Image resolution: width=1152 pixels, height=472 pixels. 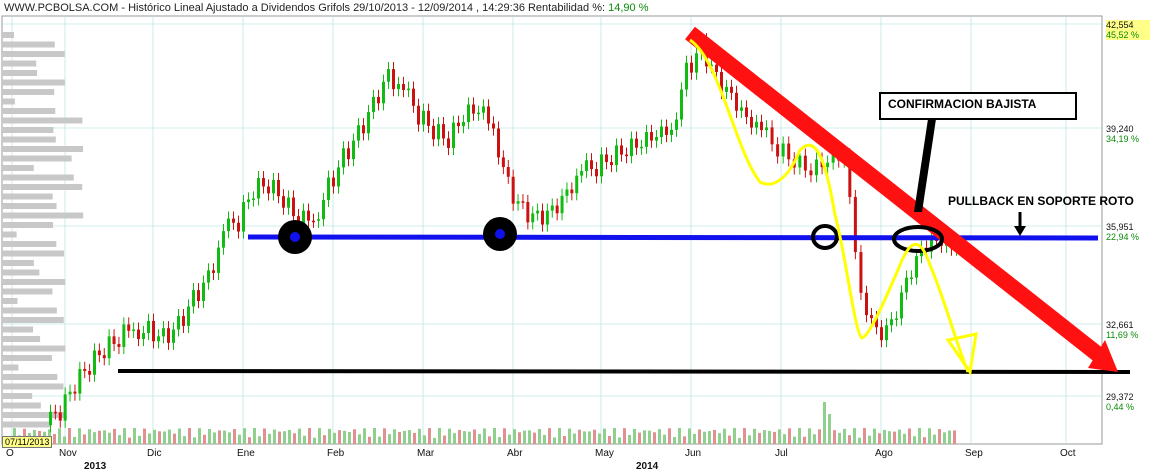 What do you see at coordinates (246, 453) in the screenshot?
I see `x-tick-label: Ene` at bounding box center [246, 453].